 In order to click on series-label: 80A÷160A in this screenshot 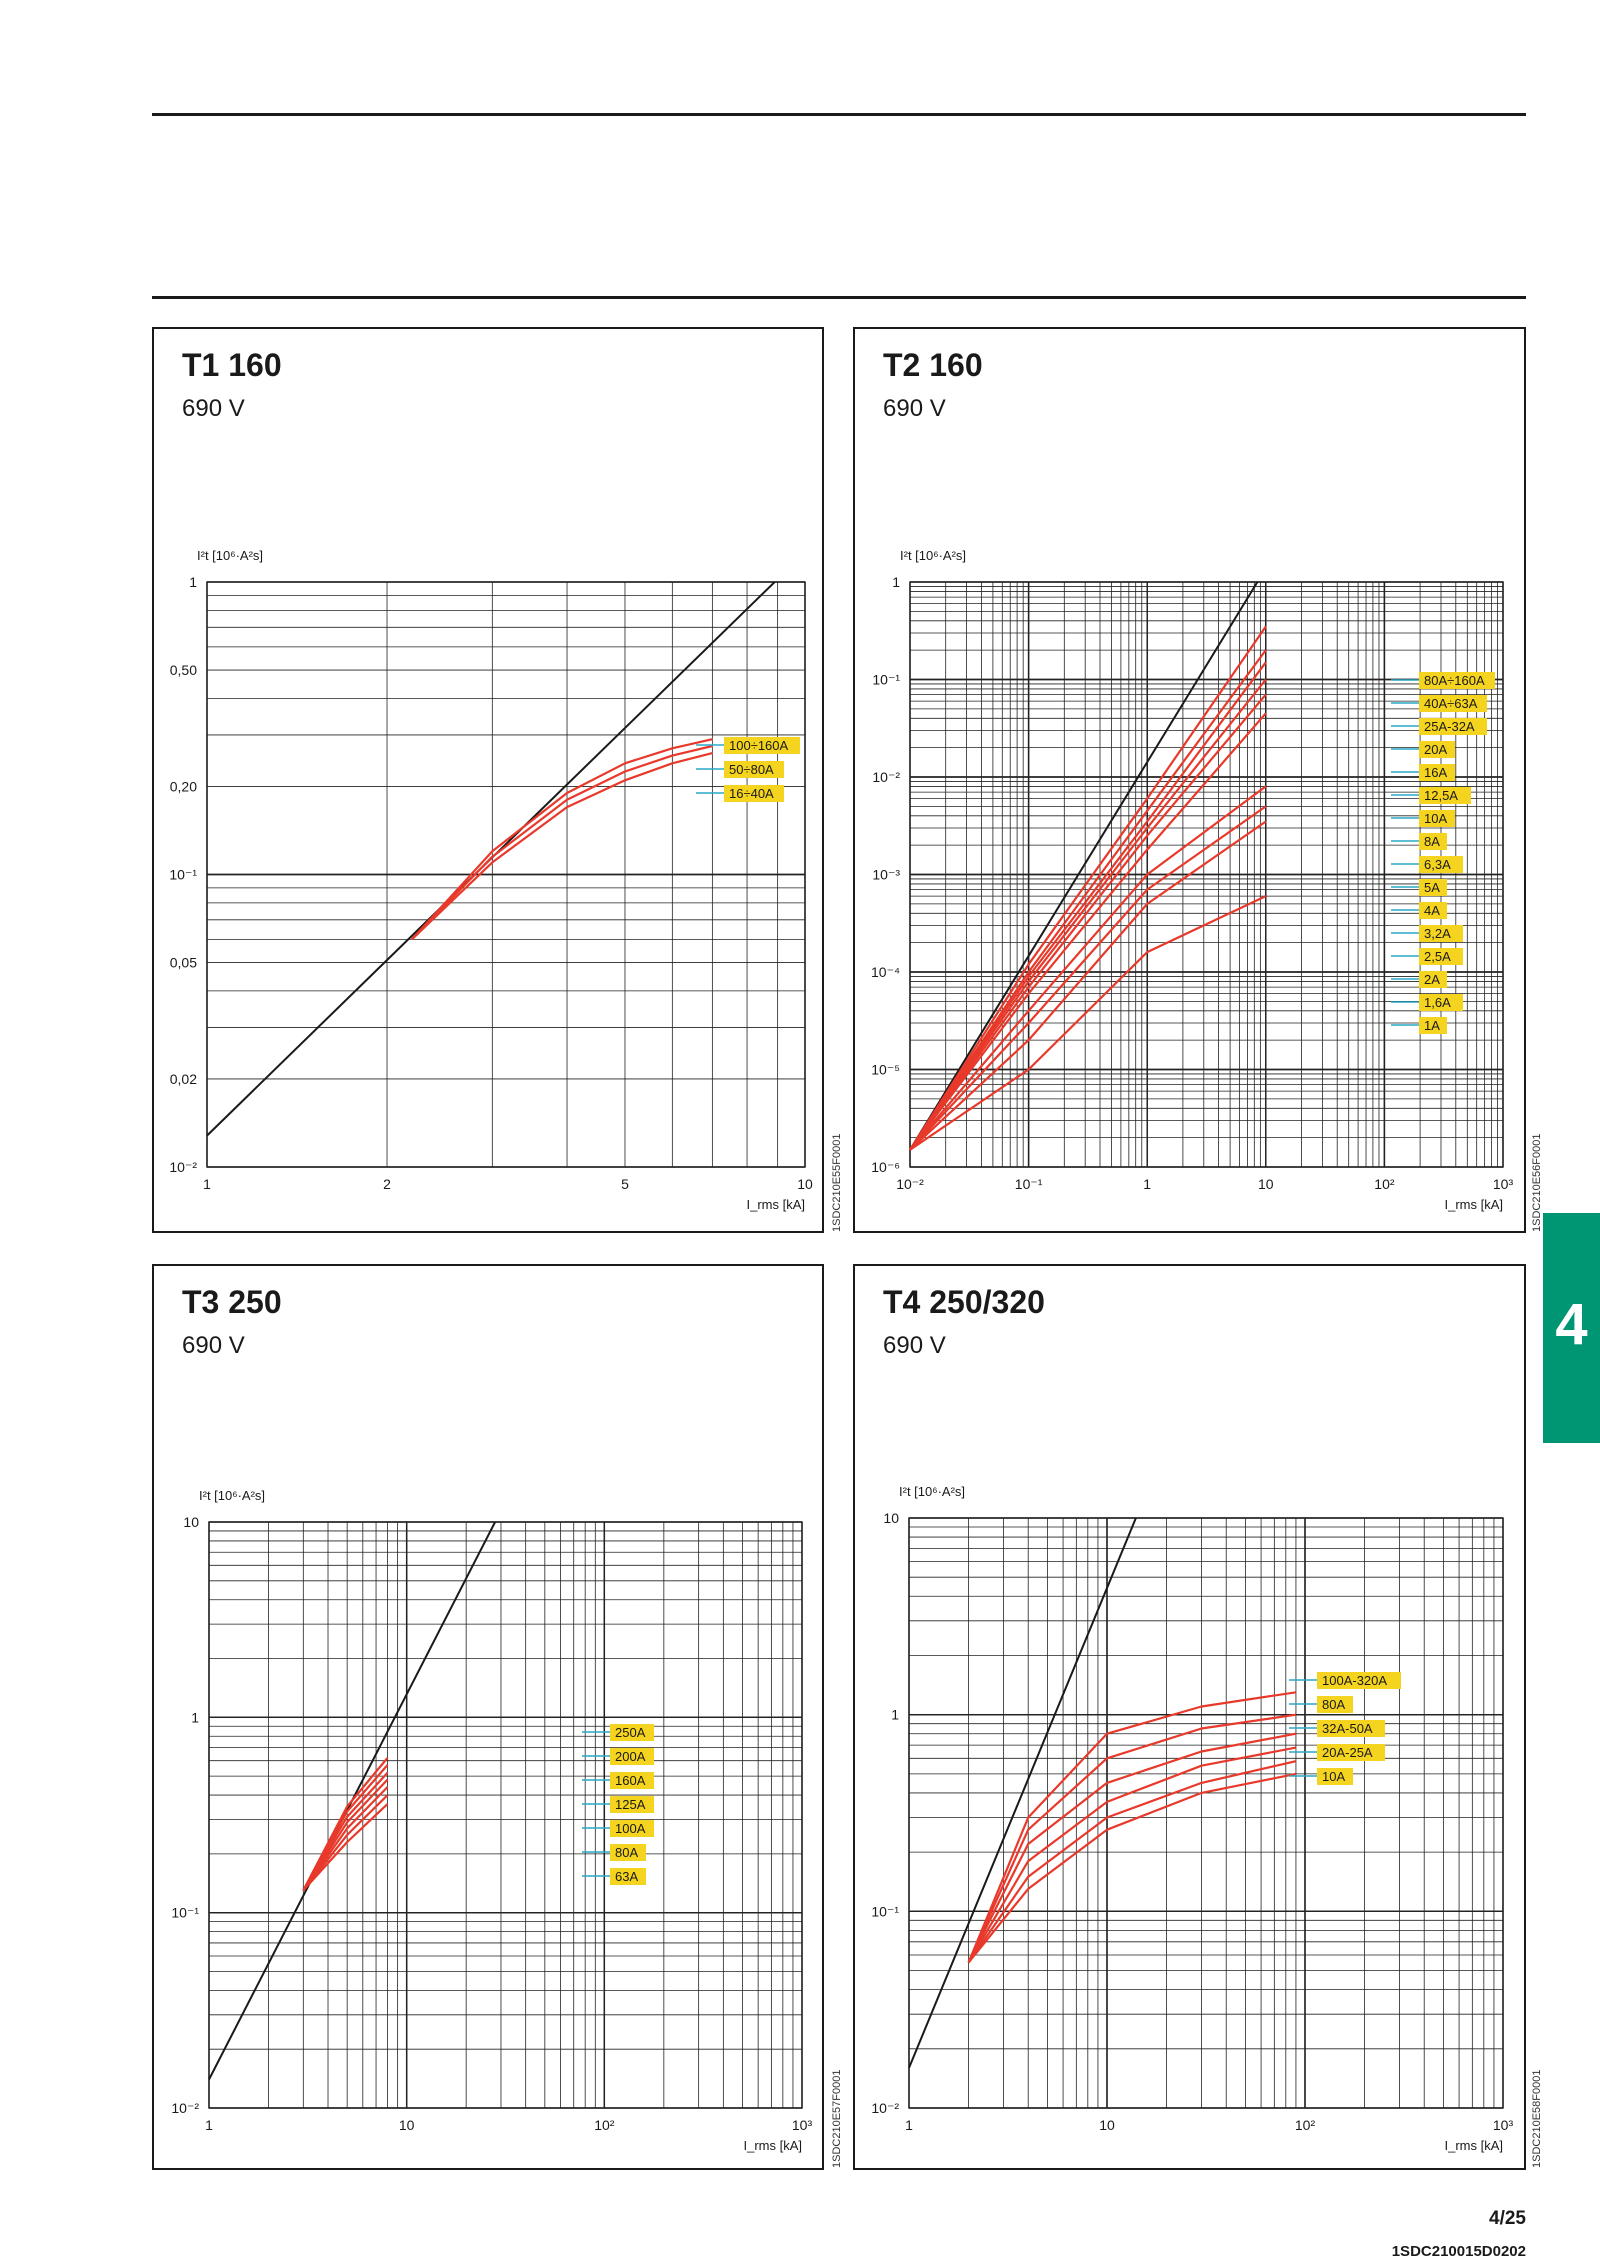, I will do `click(1454, 680)`.